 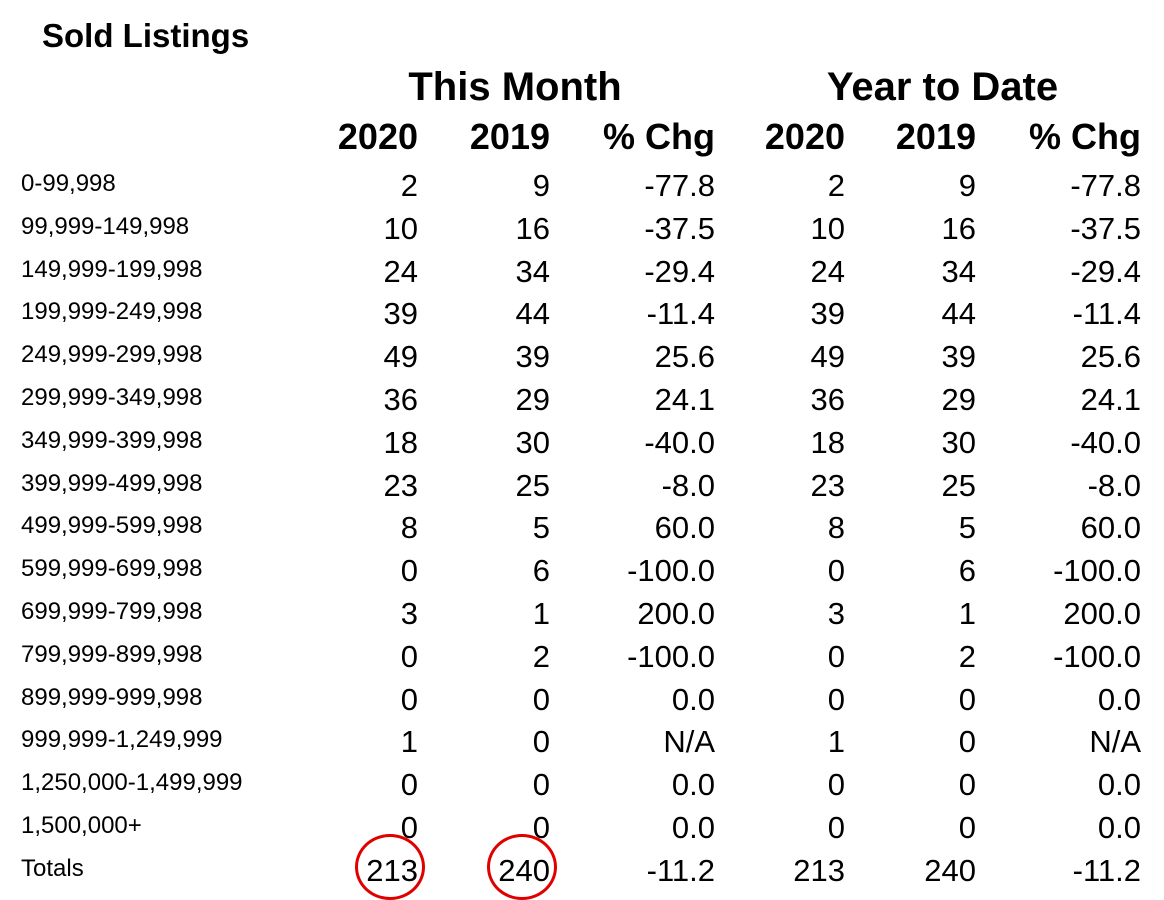 I want to click on cell-month-pct-chg: 60.0, so click(x=684, y=528).